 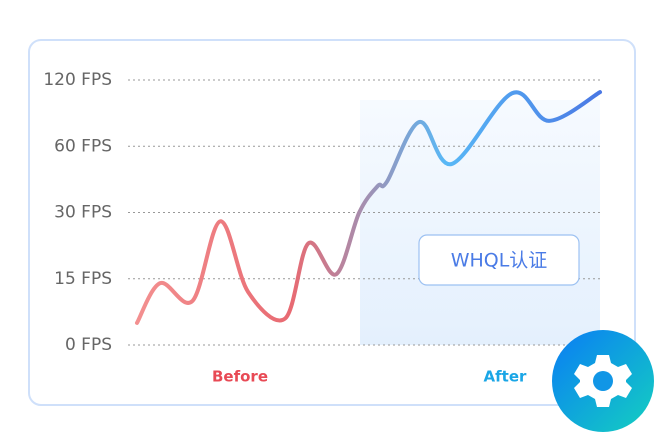 What do you see at coordinates (505, 377) in the screenshot?
I see `x-category-label: After` at bounding box center [505, 377].